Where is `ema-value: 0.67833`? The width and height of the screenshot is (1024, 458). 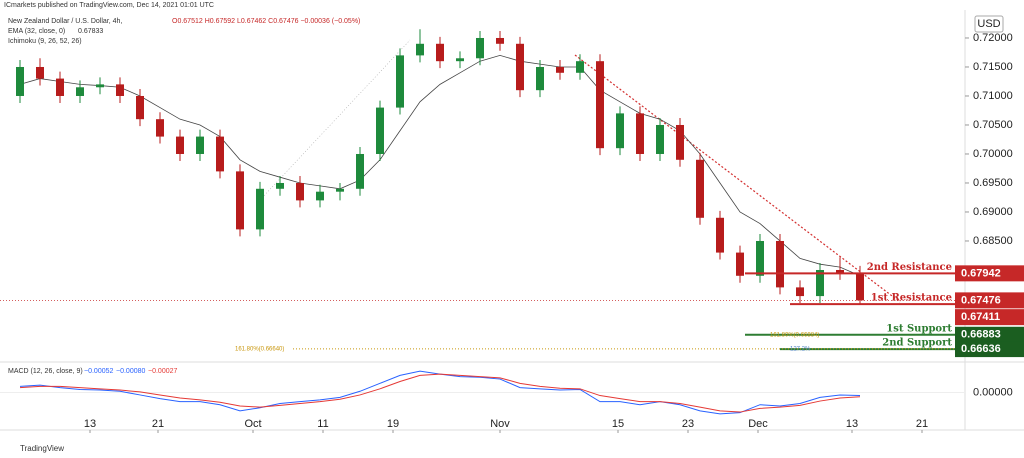 ema-value: 0.67833 is located at coordinates (90, 31).